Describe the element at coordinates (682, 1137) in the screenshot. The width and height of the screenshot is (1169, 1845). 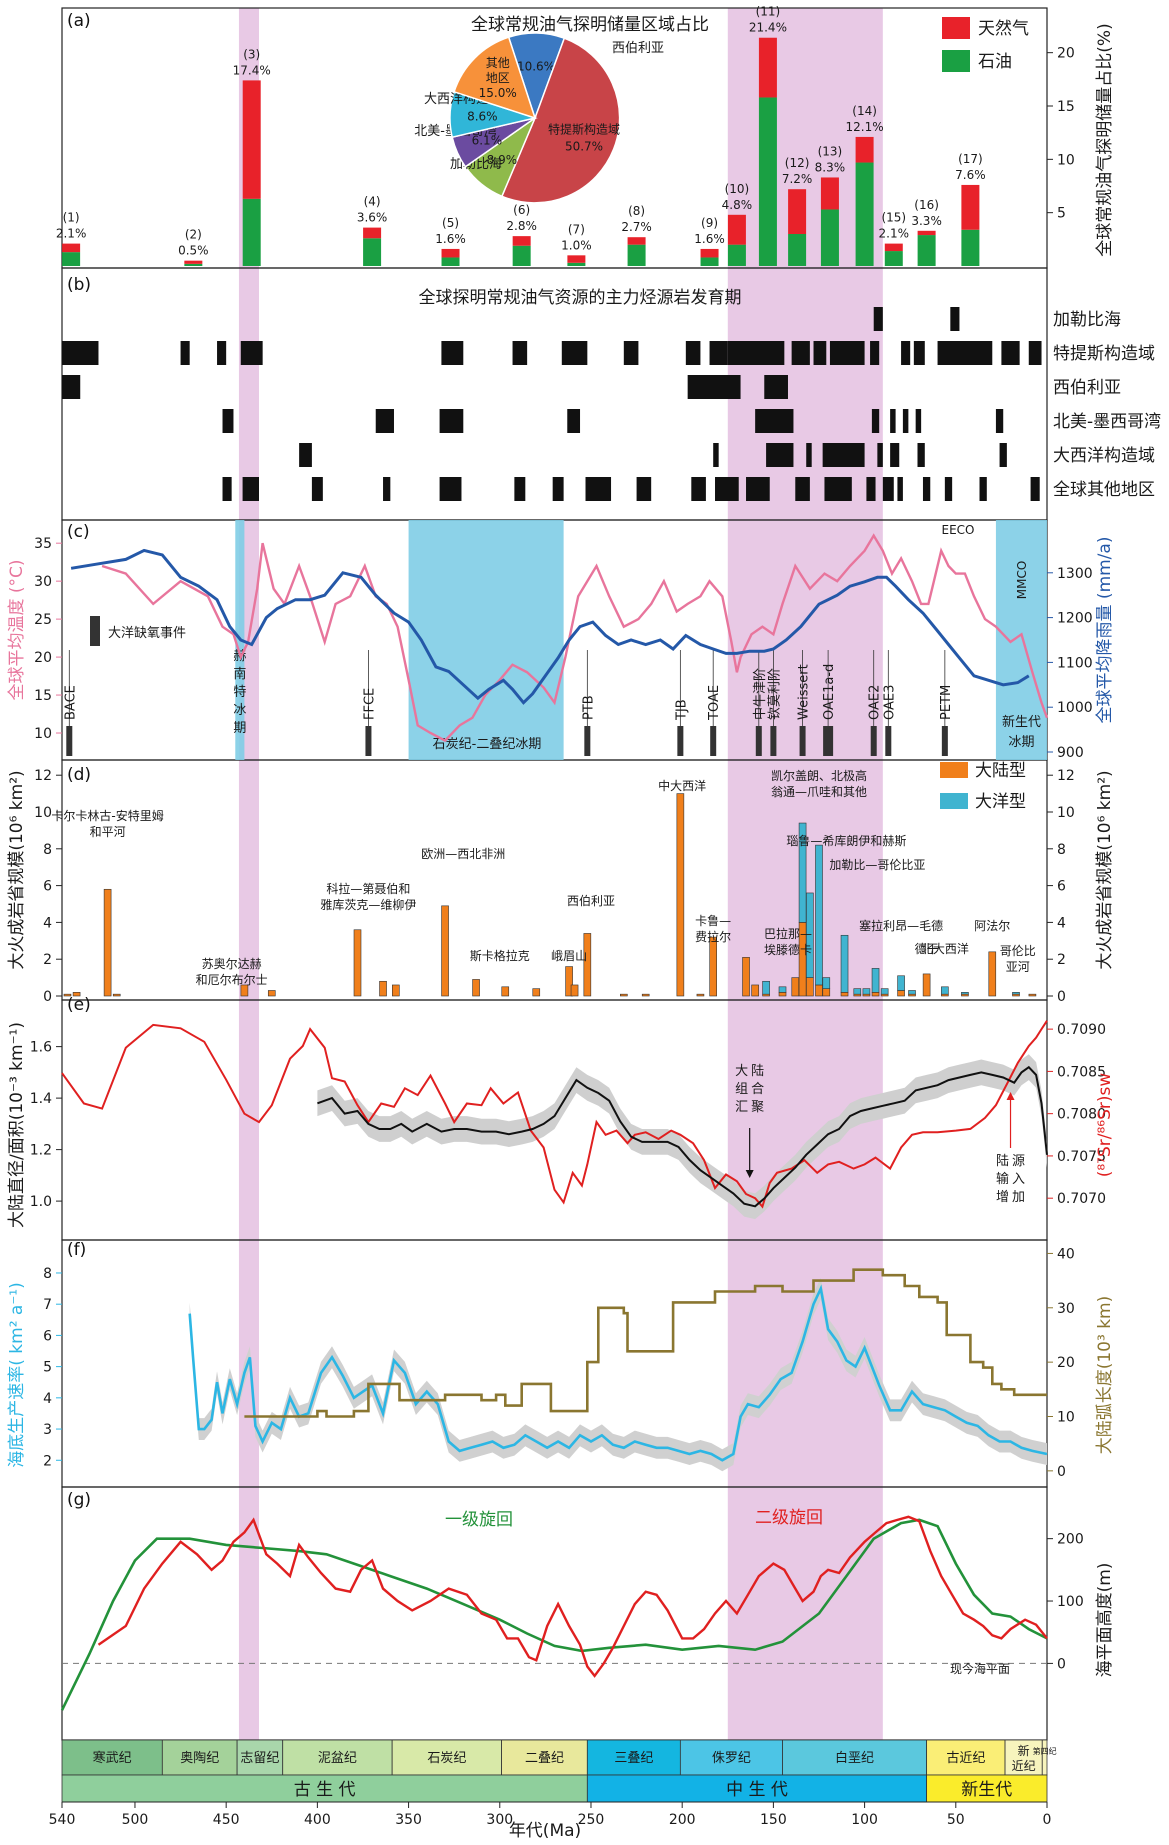
I see `continent-ratio-uncertainty` at that location.